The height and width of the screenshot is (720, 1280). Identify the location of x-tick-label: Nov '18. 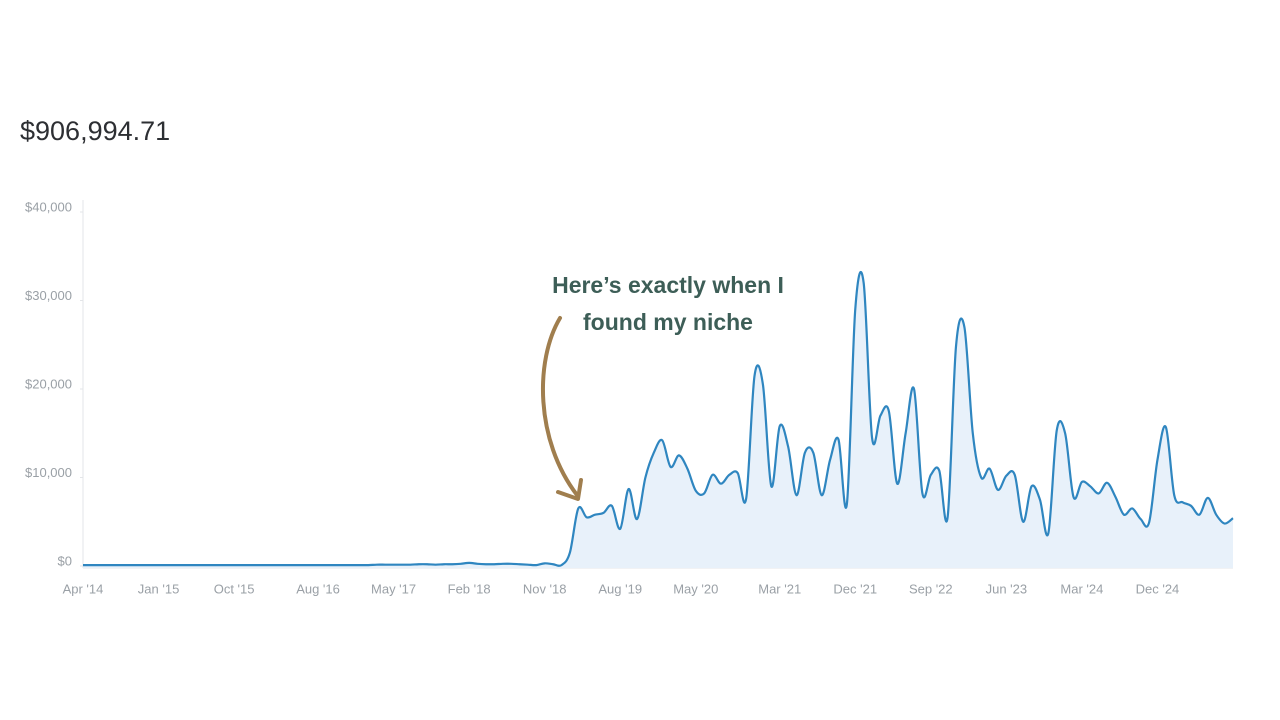
(545, 588).